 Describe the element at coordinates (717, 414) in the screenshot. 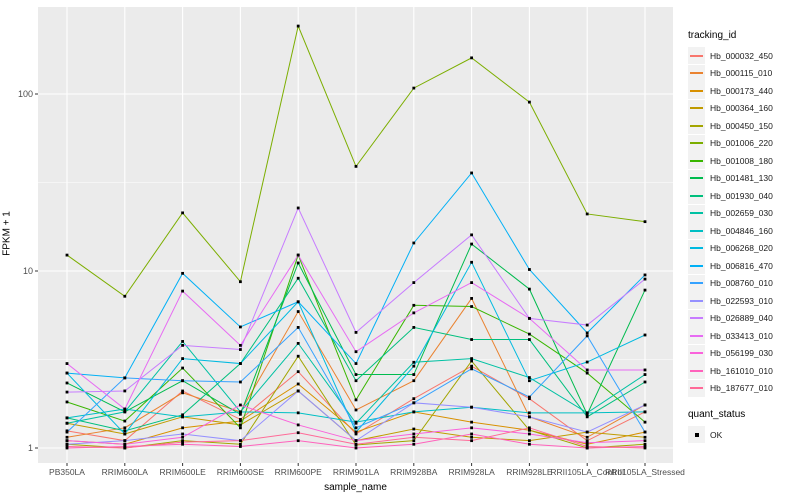

I see `legend-title-quant-status: quant_status` at that location.